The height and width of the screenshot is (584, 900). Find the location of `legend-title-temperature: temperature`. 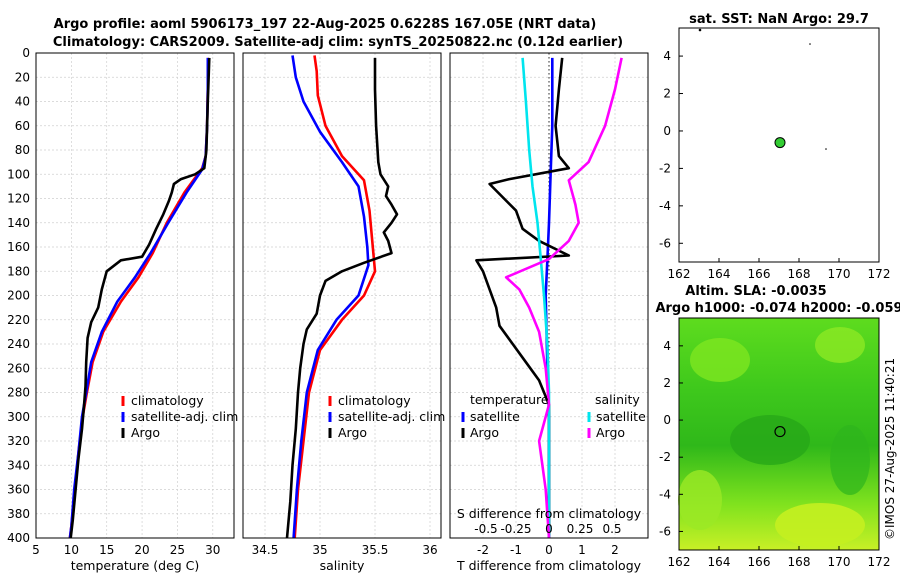

legend-title-temperature: temperature is located at coordinates (509, 399).